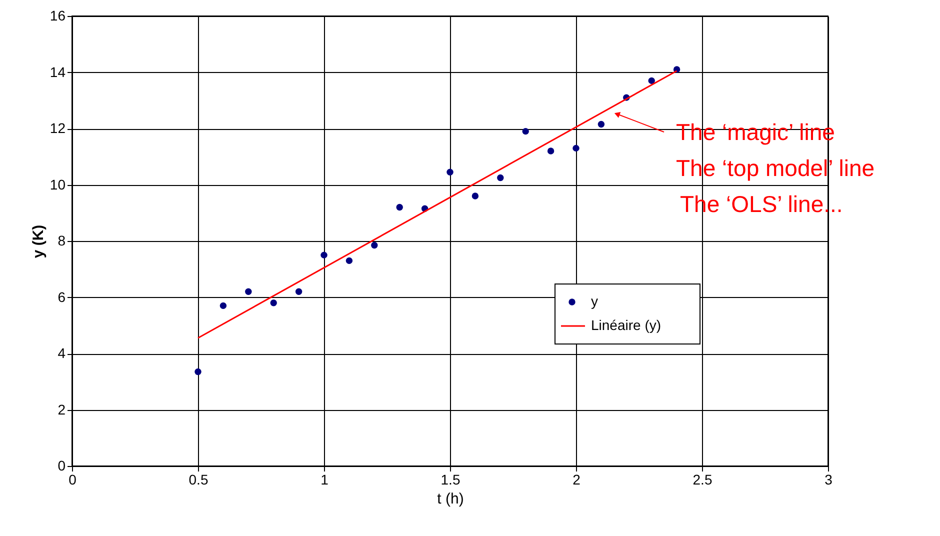  Describe the element at coordinates (38, 241) in the screenshot. I see `y-axis-title: y (K)` at that location.